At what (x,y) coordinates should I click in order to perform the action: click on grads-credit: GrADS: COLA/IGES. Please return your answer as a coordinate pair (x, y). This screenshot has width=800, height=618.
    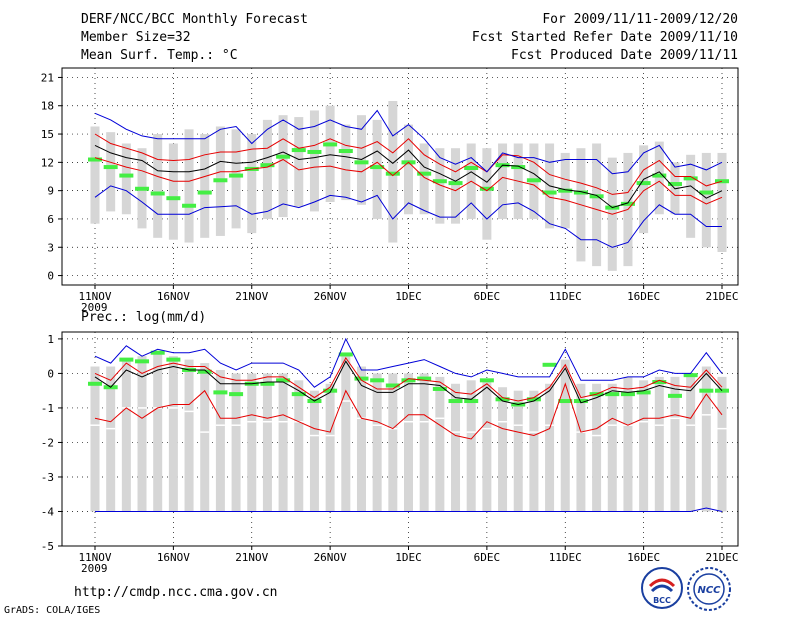
    Looking at the image, I should click on (52, 610).